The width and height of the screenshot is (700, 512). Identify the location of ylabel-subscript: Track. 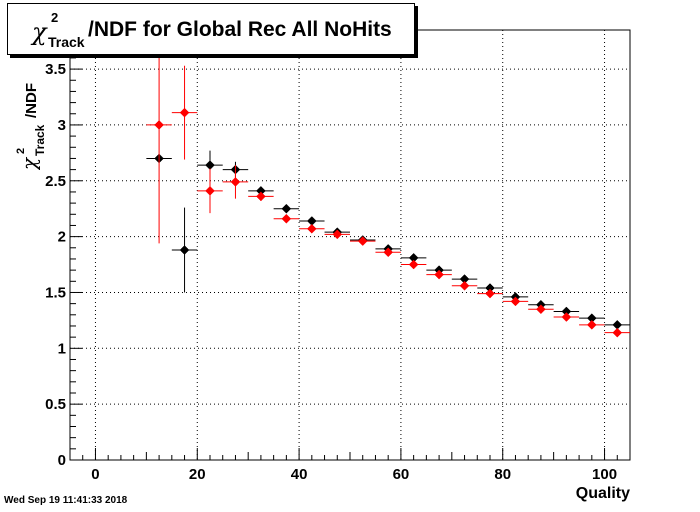
(39, 140).